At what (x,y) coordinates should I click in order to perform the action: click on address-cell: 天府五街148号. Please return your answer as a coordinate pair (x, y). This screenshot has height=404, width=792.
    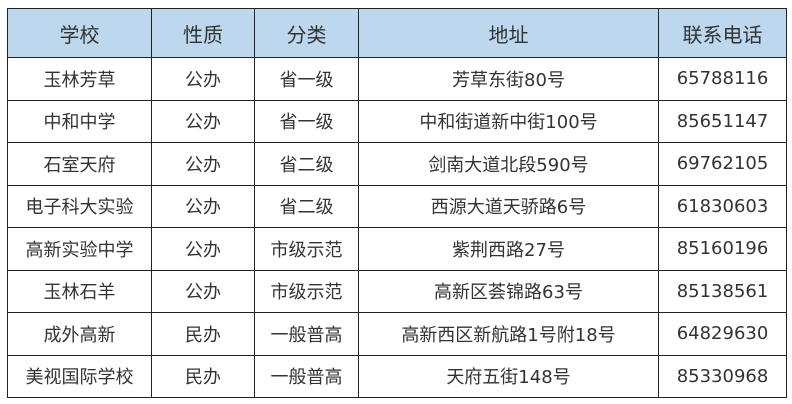
    Looking at the image, I should click on (508, 376).